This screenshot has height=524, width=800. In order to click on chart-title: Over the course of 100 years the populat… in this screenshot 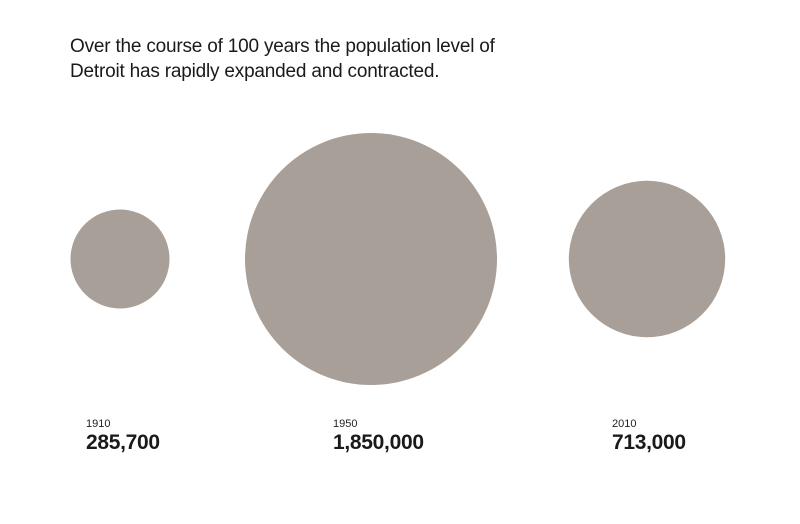, I will do `click(282, 59)`.